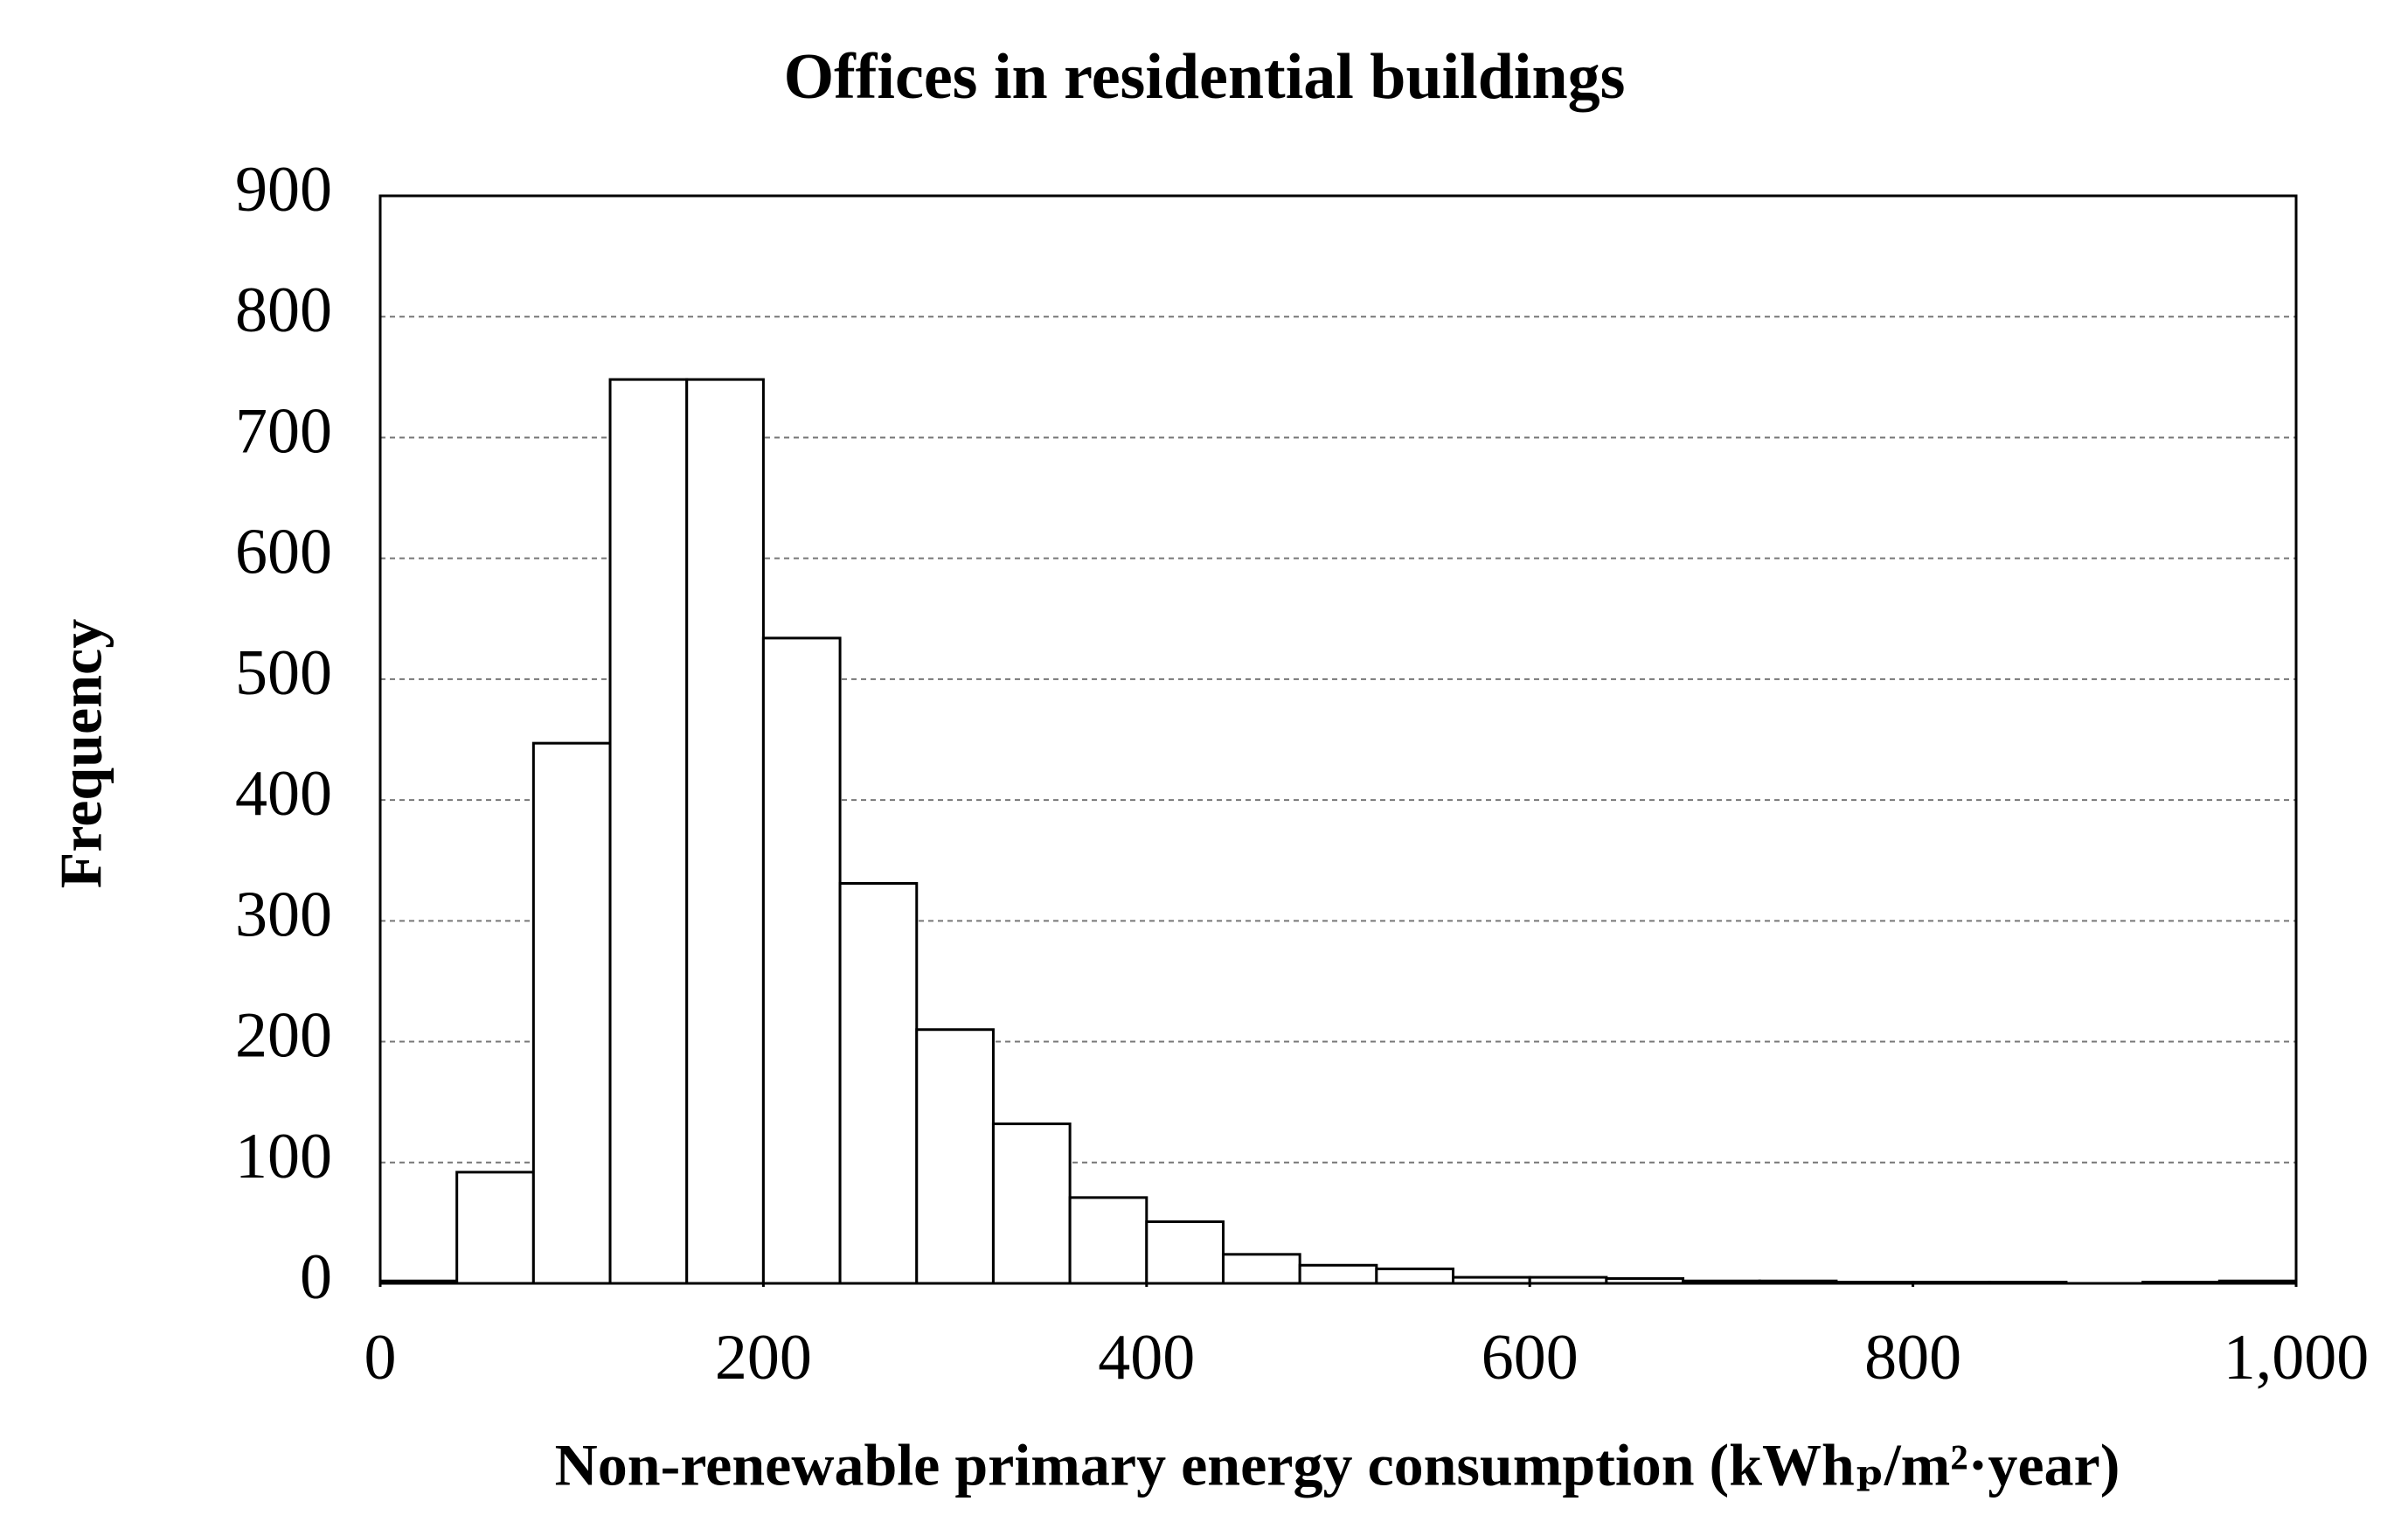 The width and height of the screenshot is (2408, 1536). I want to click on y-axis-label: Frequency, so click(81, 754).